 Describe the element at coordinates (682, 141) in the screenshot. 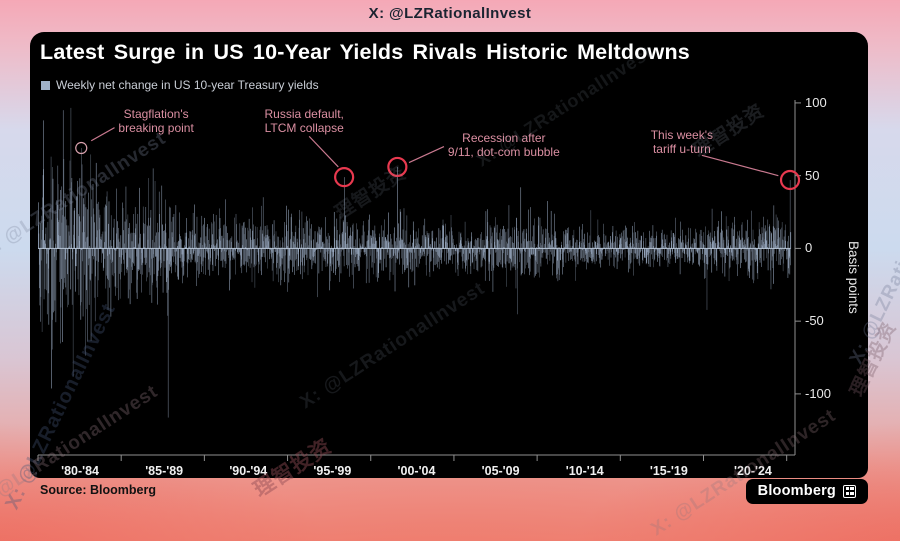

I see `annotation-label: This week's tariff u-turn` at that location.